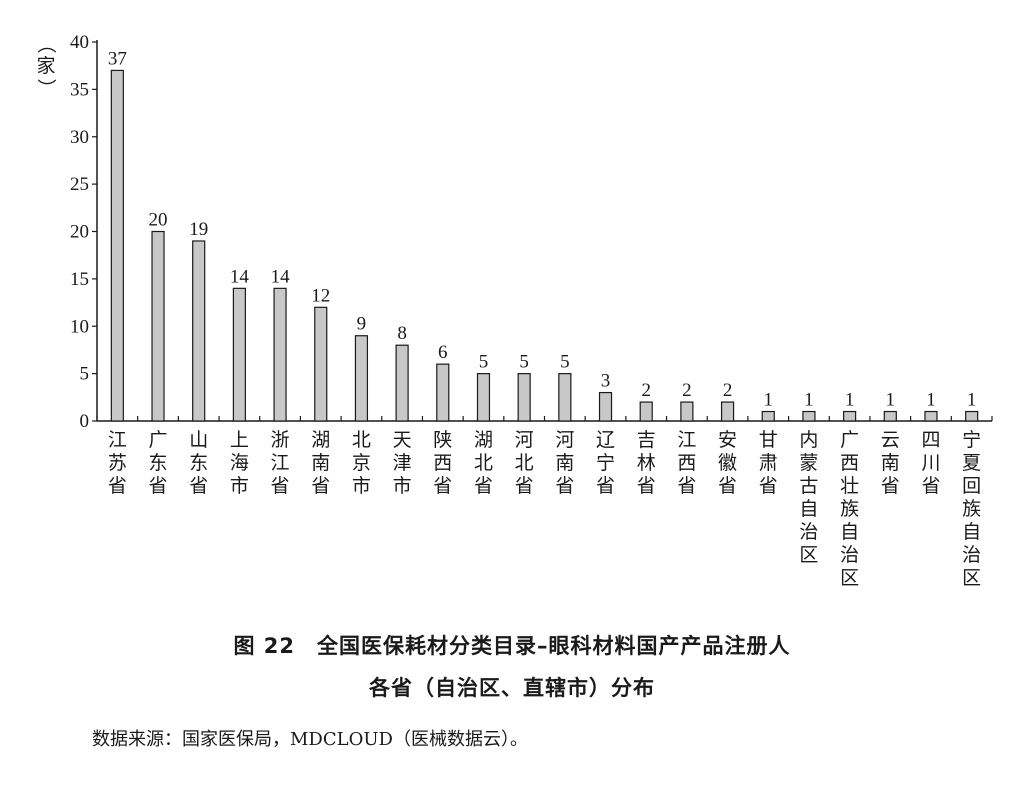 The width and height of the screenshot is (1024, 791). What do you see at coordinates (79, 137) in the screenshot?
I see `y-tick-label: 30` at bounding box center [79, 137].